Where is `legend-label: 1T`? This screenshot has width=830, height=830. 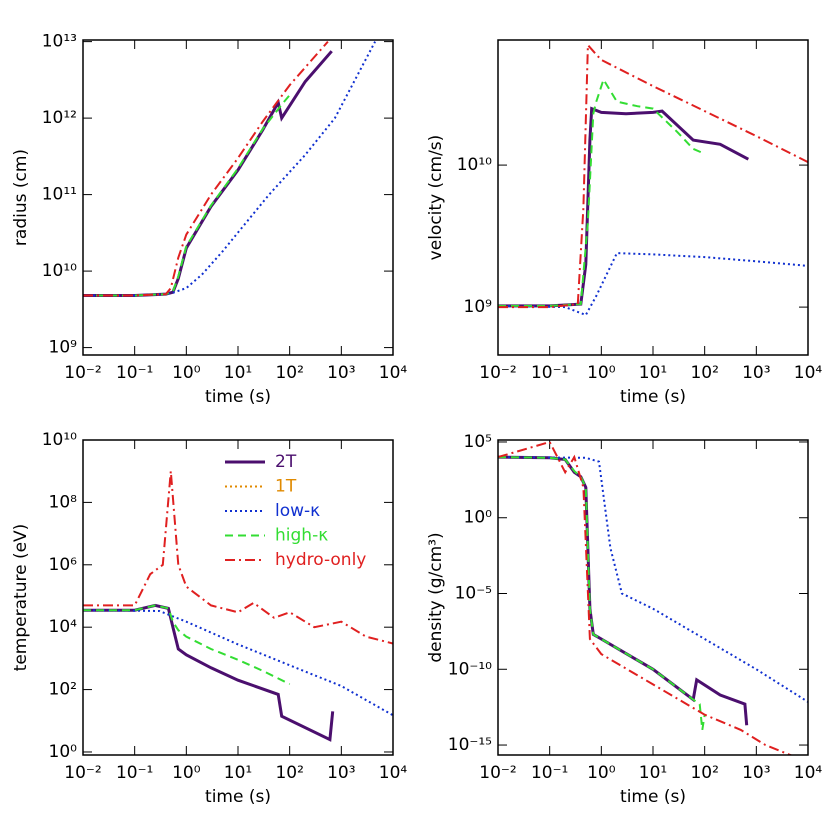
legend-label: 1T is located at coordinates (286, 487).